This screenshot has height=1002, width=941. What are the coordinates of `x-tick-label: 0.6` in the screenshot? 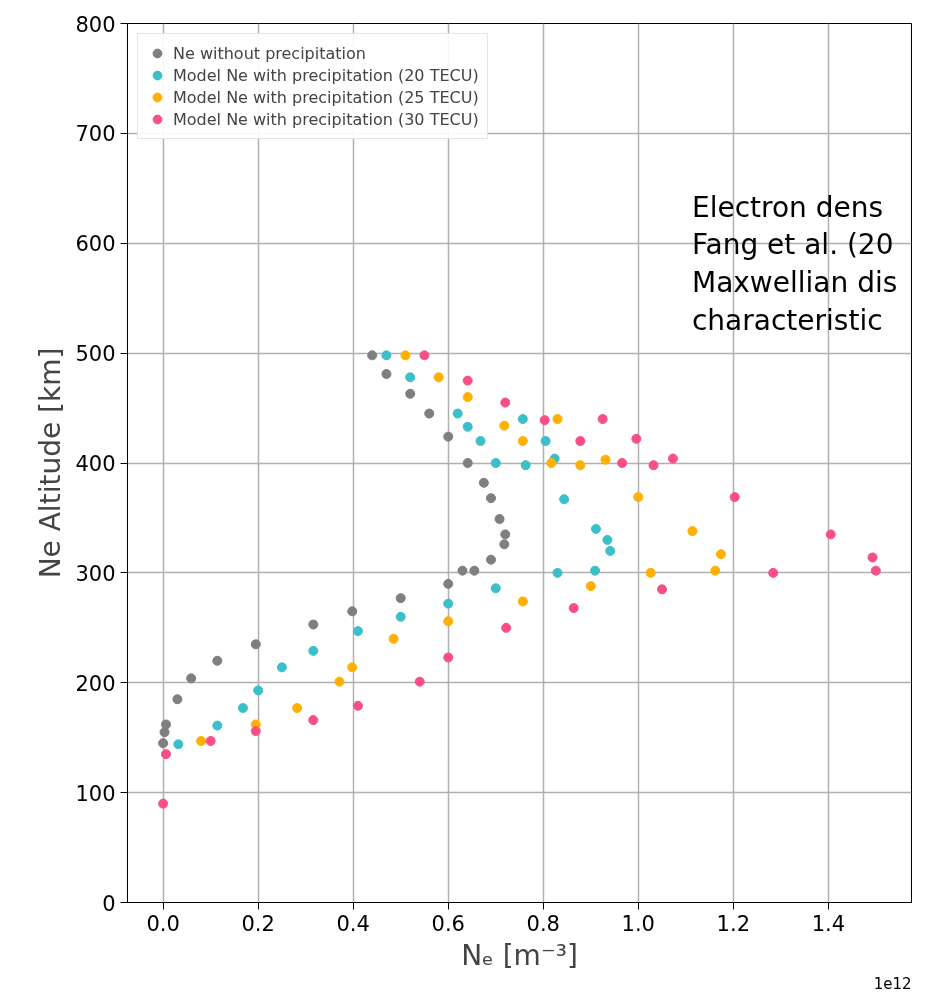 It's located at (448, 923).